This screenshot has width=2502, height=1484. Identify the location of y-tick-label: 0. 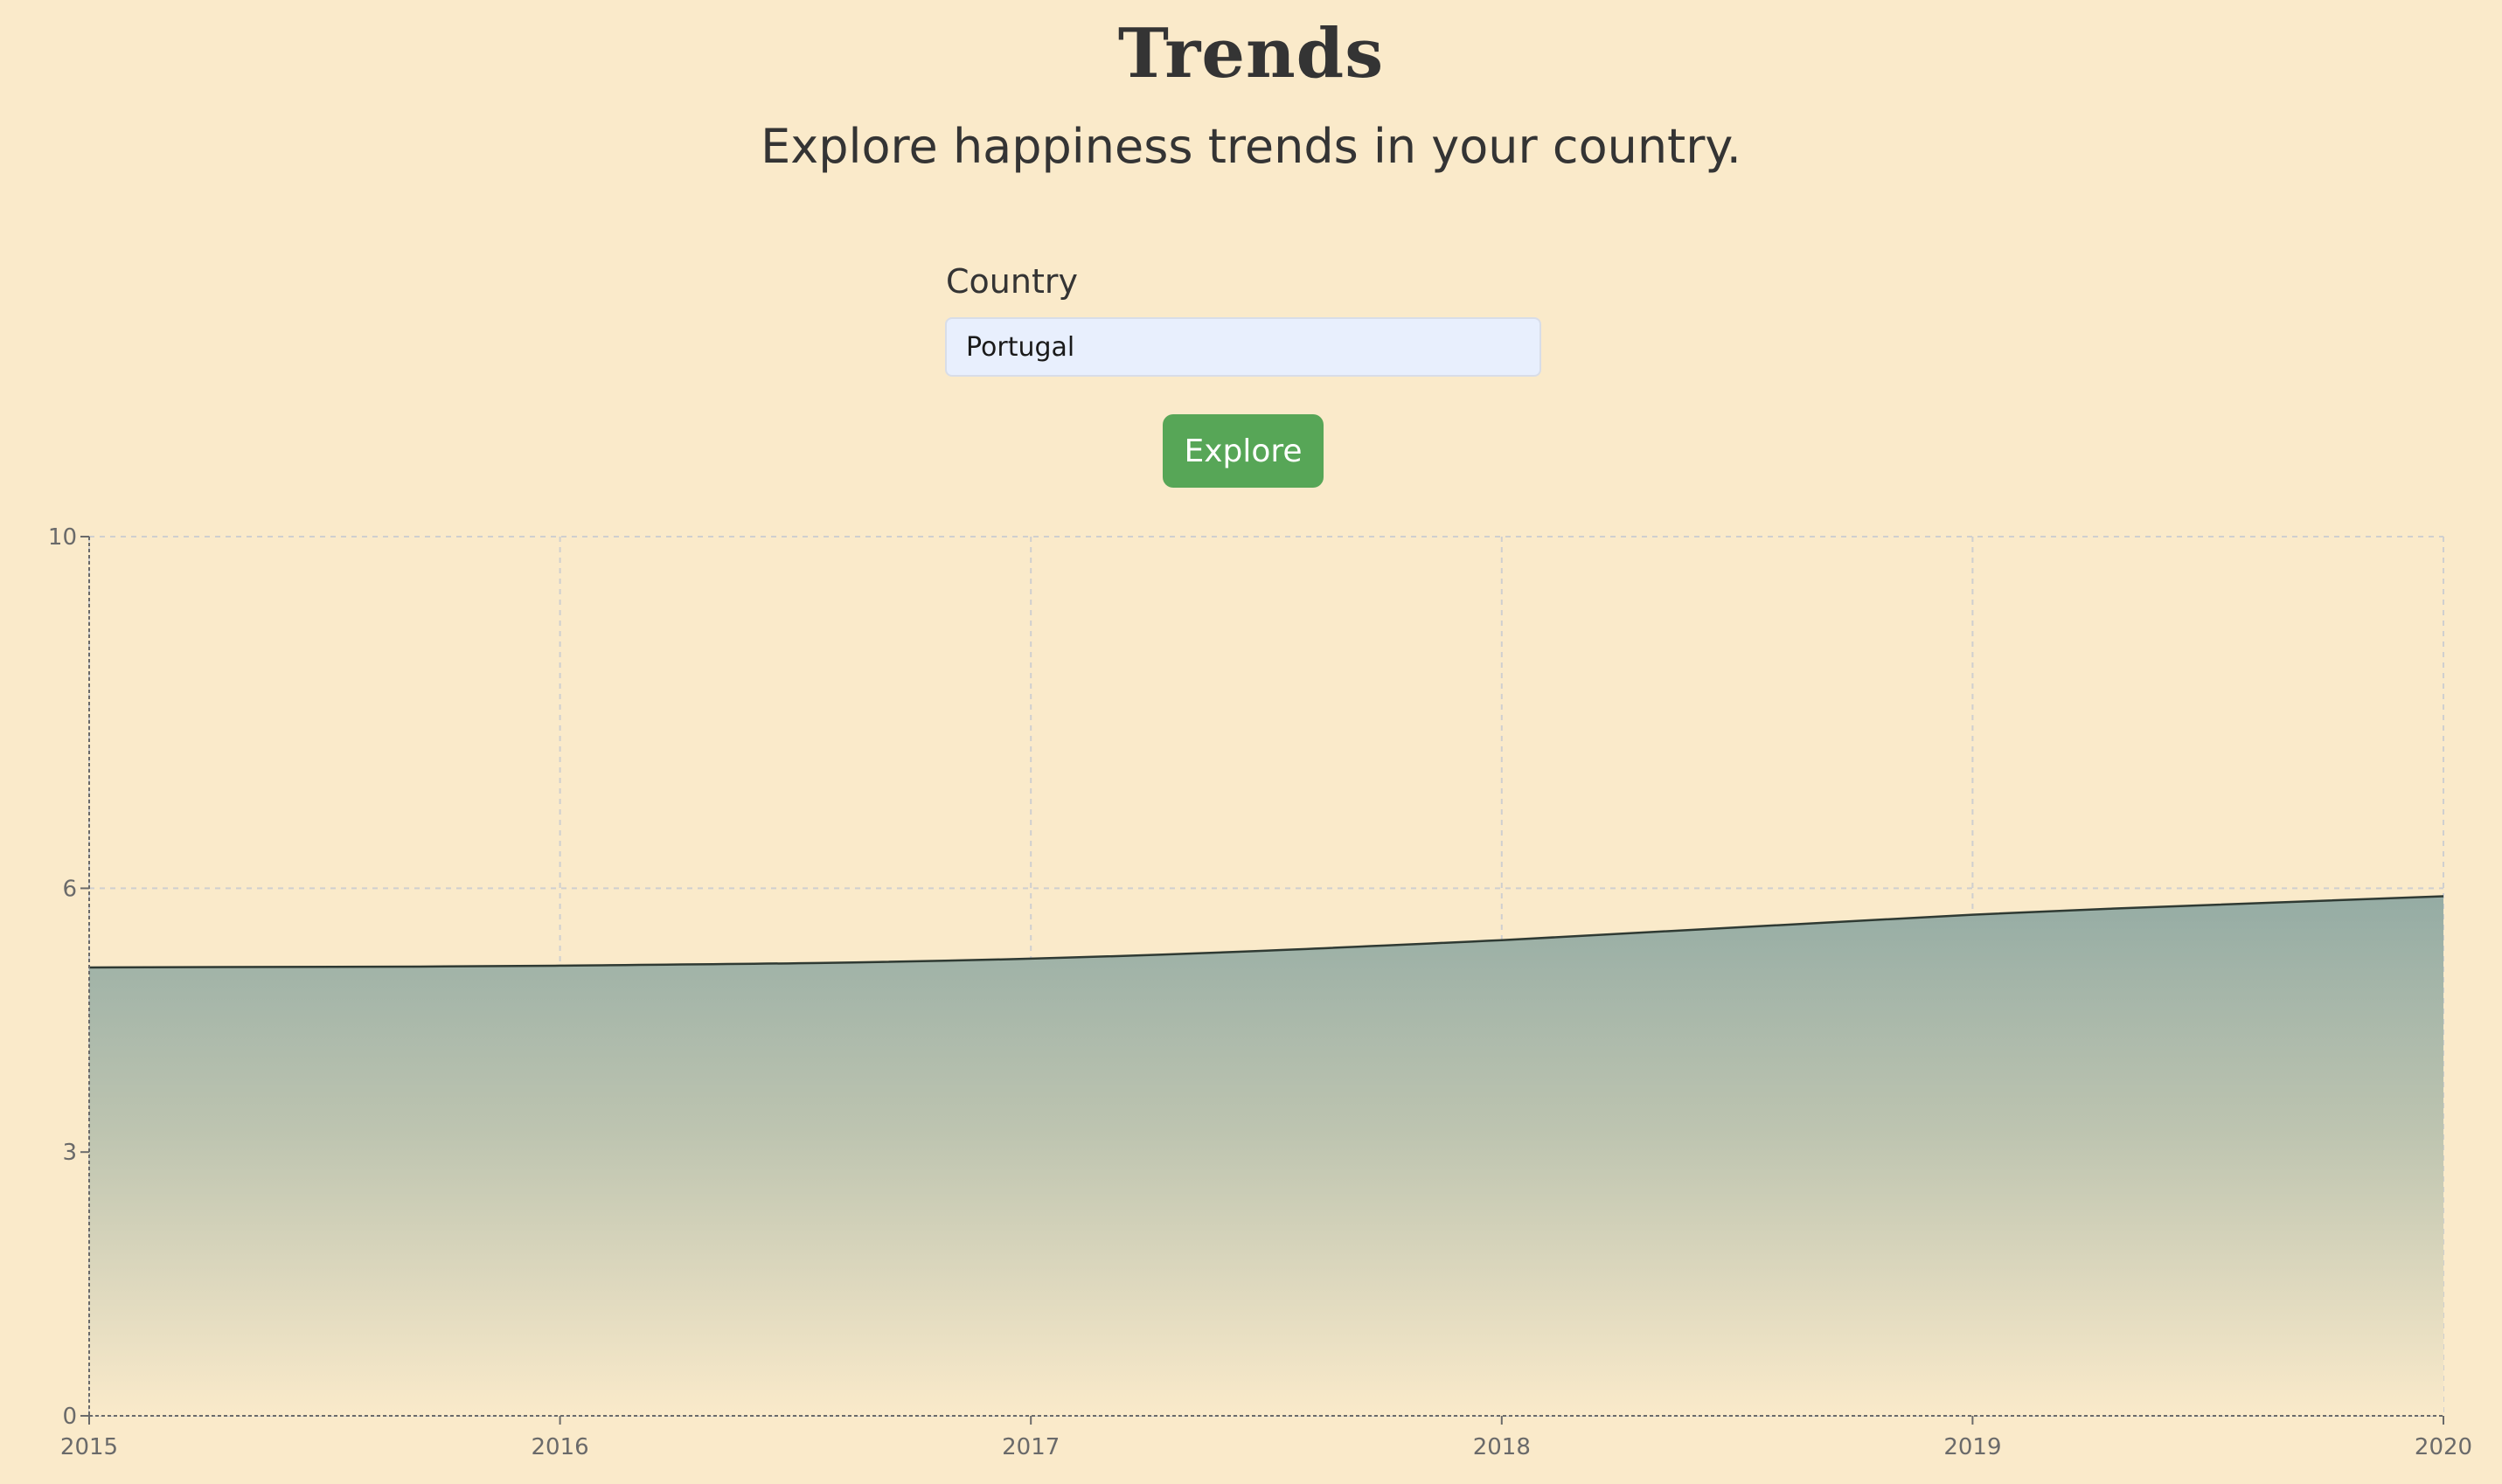
(69, 1417).